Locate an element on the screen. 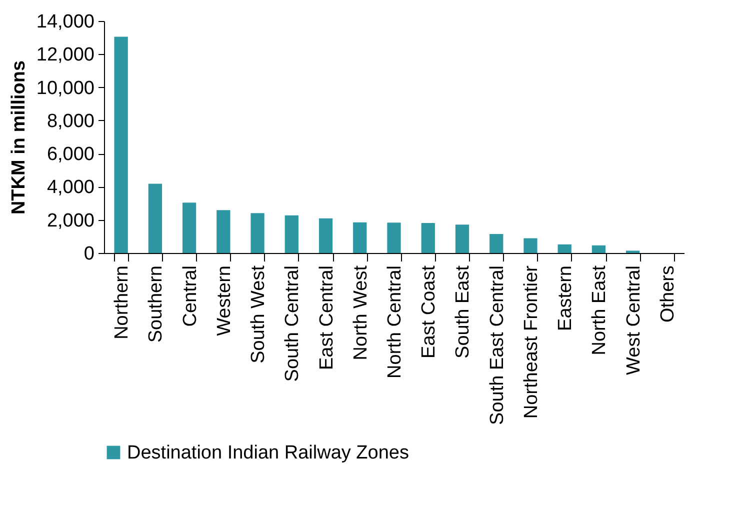 The width and height of the screenshot is (748, 508). x-tick-label: North East is located at coordinates (599, 310).